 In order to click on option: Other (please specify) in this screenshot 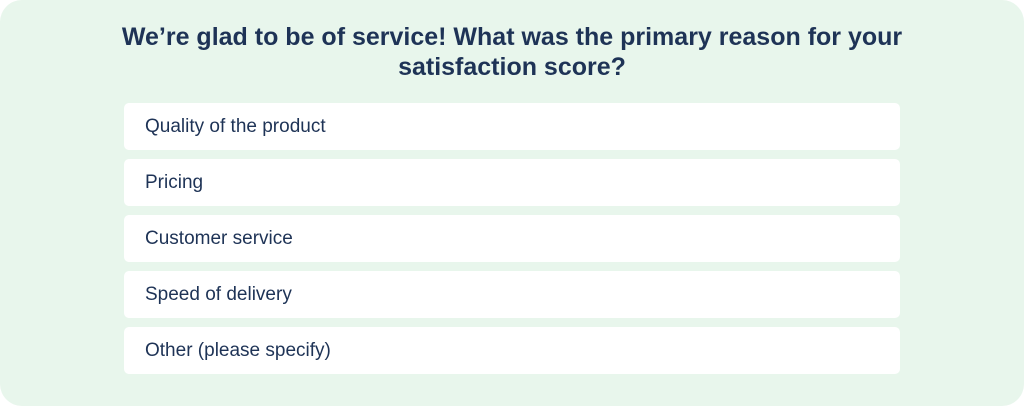, I will do `click(512, 350)`.